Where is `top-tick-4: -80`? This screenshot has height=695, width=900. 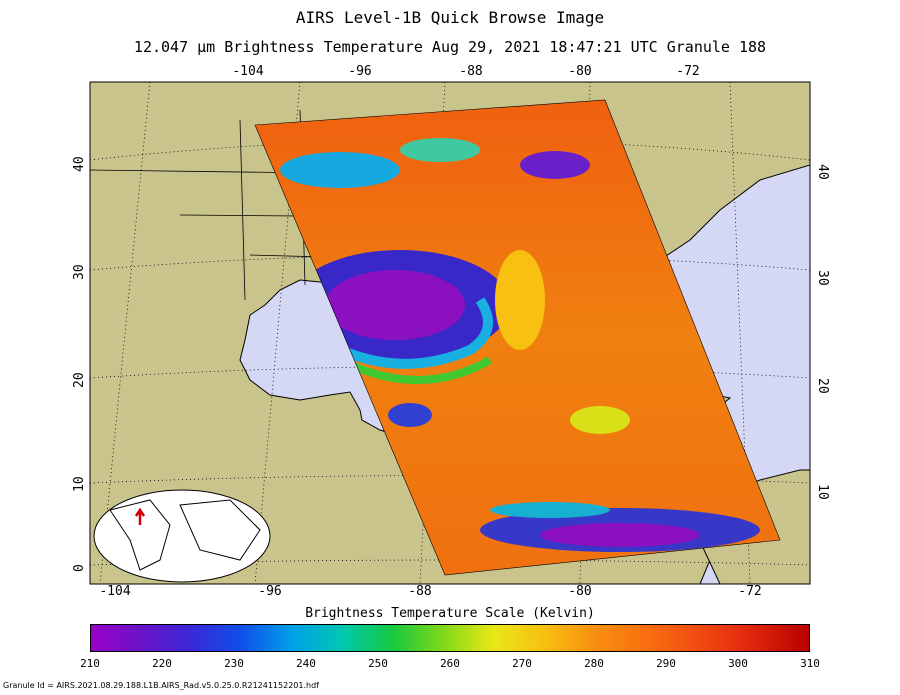 top-tick-4: -80 is located at coordinates (580, 71).